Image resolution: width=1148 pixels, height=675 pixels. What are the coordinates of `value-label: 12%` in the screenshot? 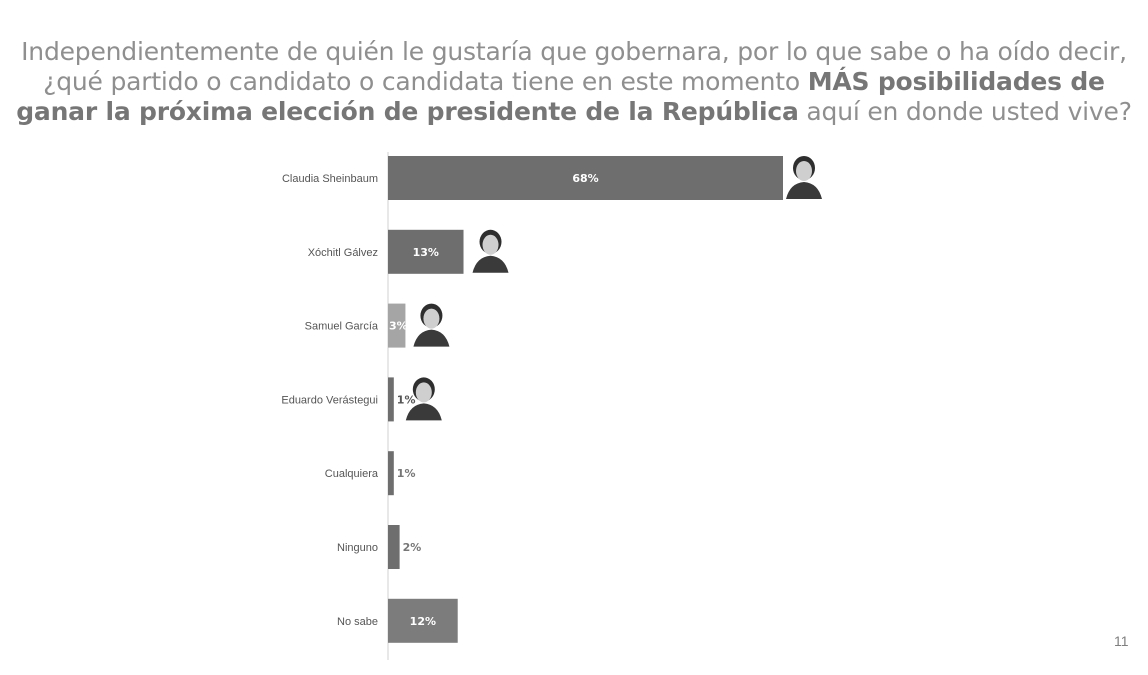 It's located at (423, 621).